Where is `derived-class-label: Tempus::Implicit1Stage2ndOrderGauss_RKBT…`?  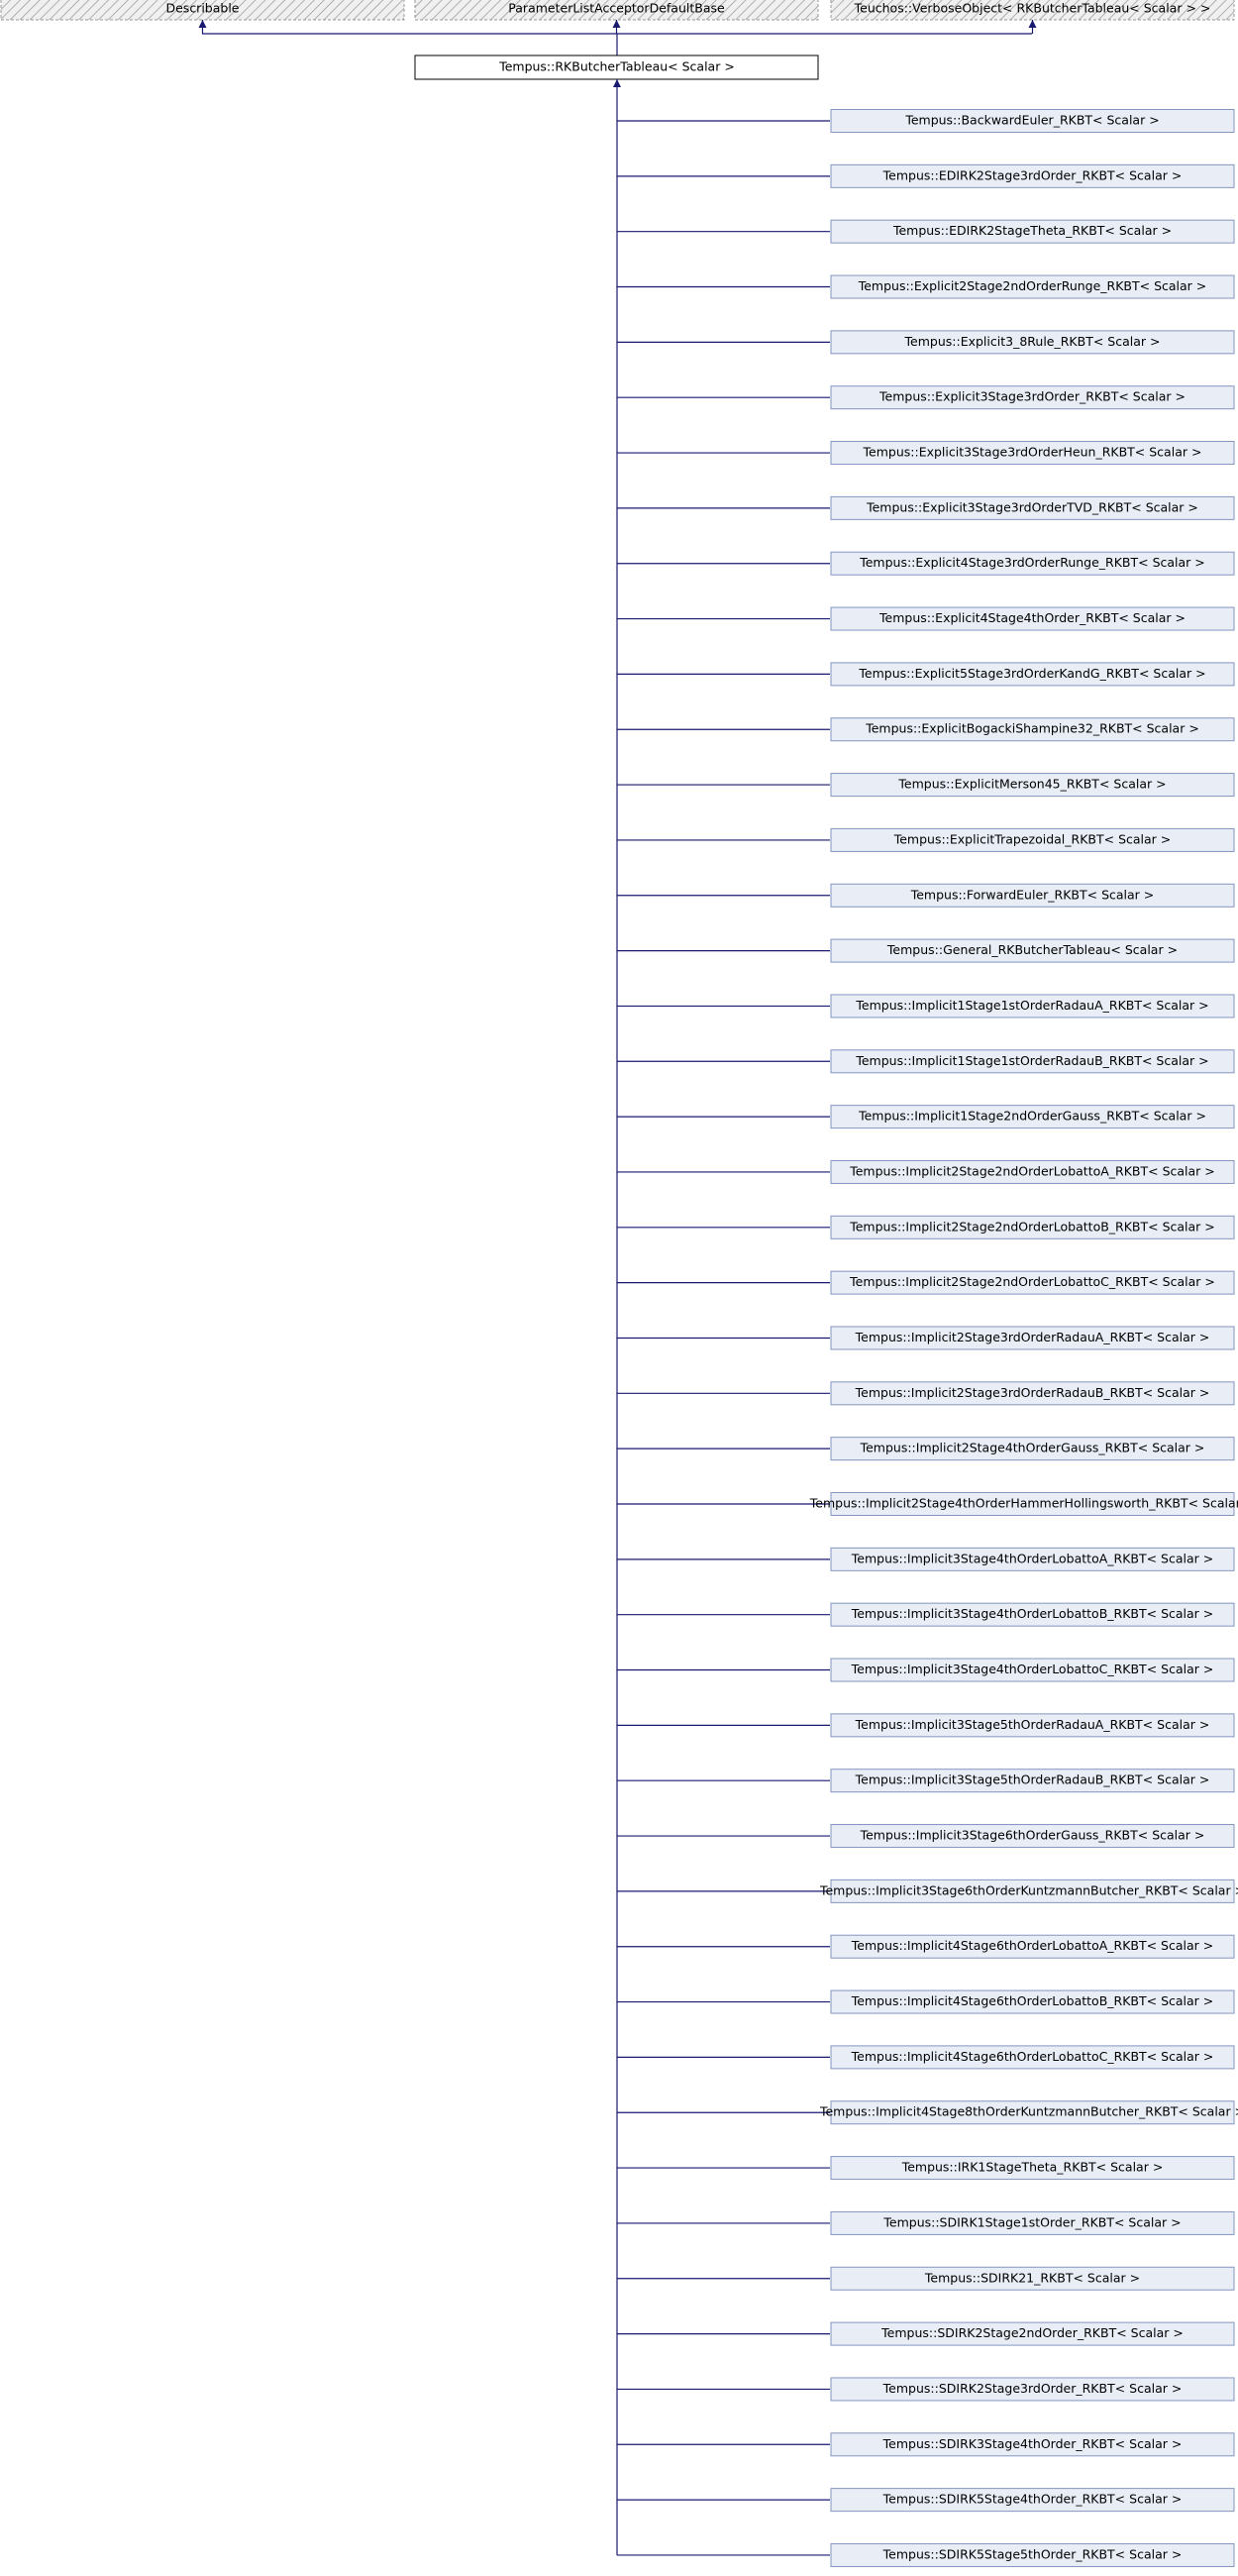 derived-class-label: Tempus::Implicit1Stage2ndOrderGauss_RKBT… is located at coordinates (1032, 1116).